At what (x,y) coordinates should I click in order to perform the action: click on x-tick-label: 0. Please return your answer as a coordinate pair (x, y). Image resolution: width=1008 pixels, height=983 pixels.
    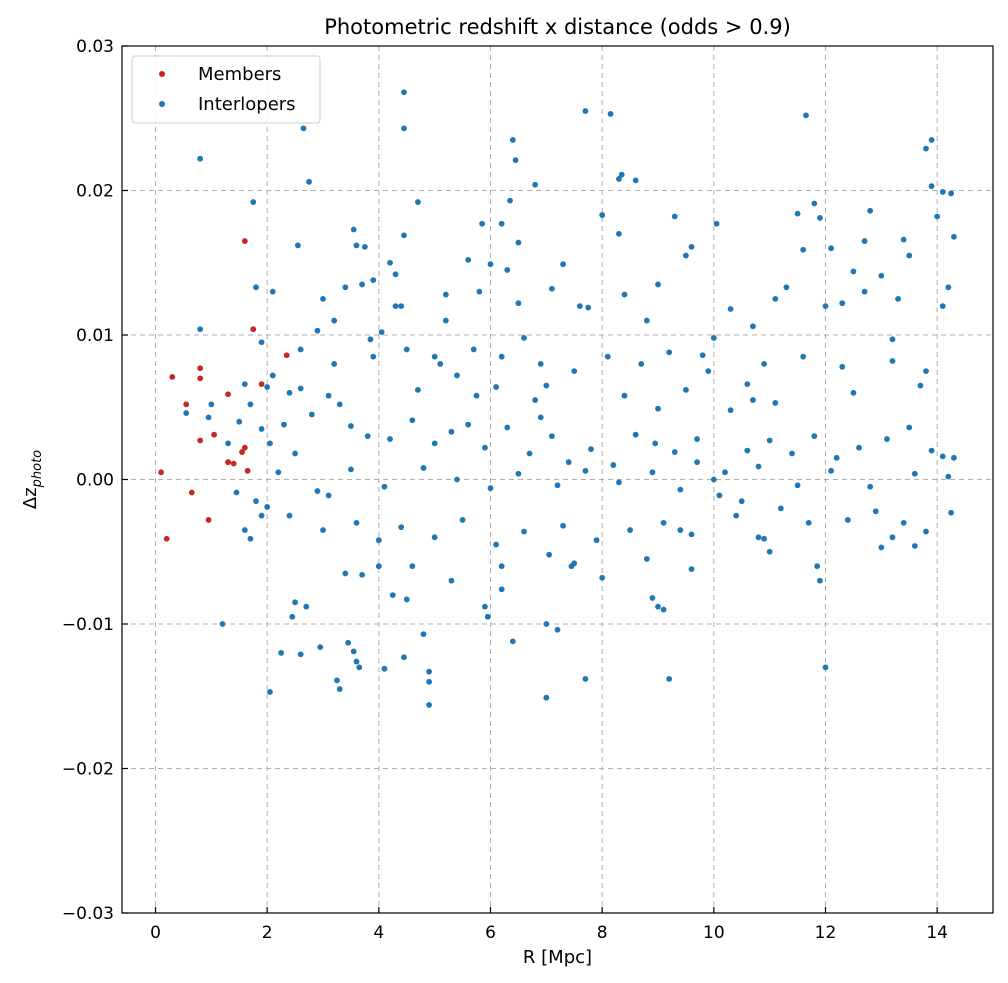
    Looking at the image, I should click on (155, 933).